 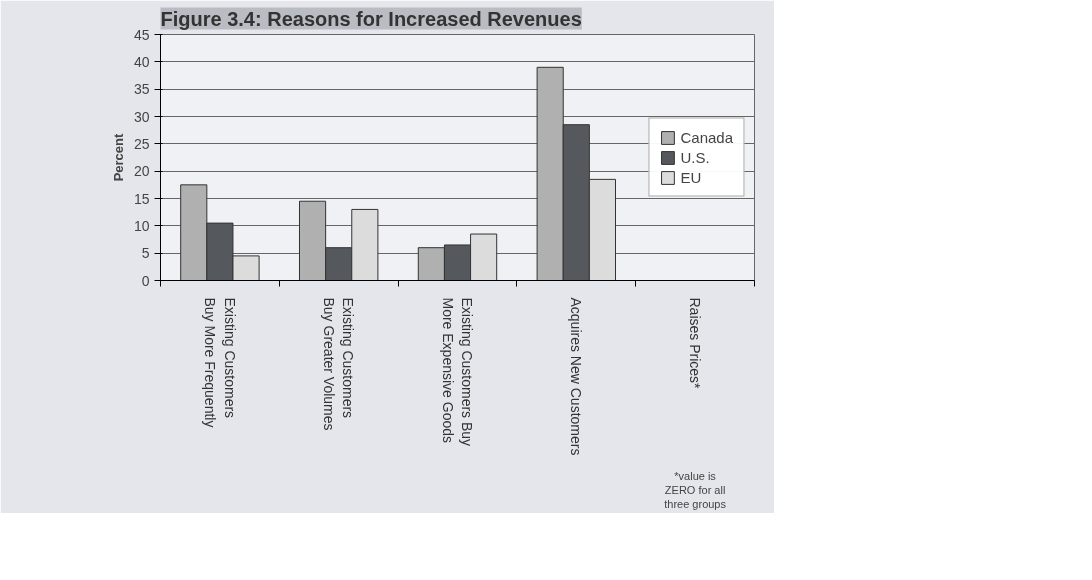 I want to click on legend-label: Canada, so click(x=706, y=137).